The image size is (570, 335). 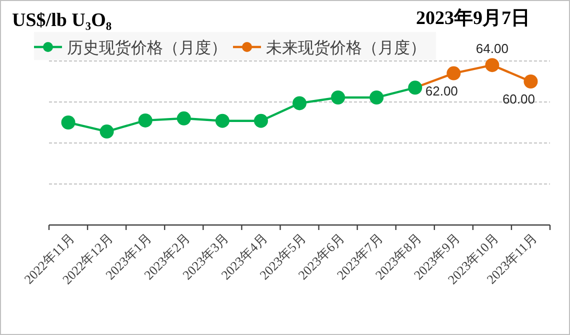 I want to click on chart-title: US$/lb U₃O₈, so click(x=62, y=20).